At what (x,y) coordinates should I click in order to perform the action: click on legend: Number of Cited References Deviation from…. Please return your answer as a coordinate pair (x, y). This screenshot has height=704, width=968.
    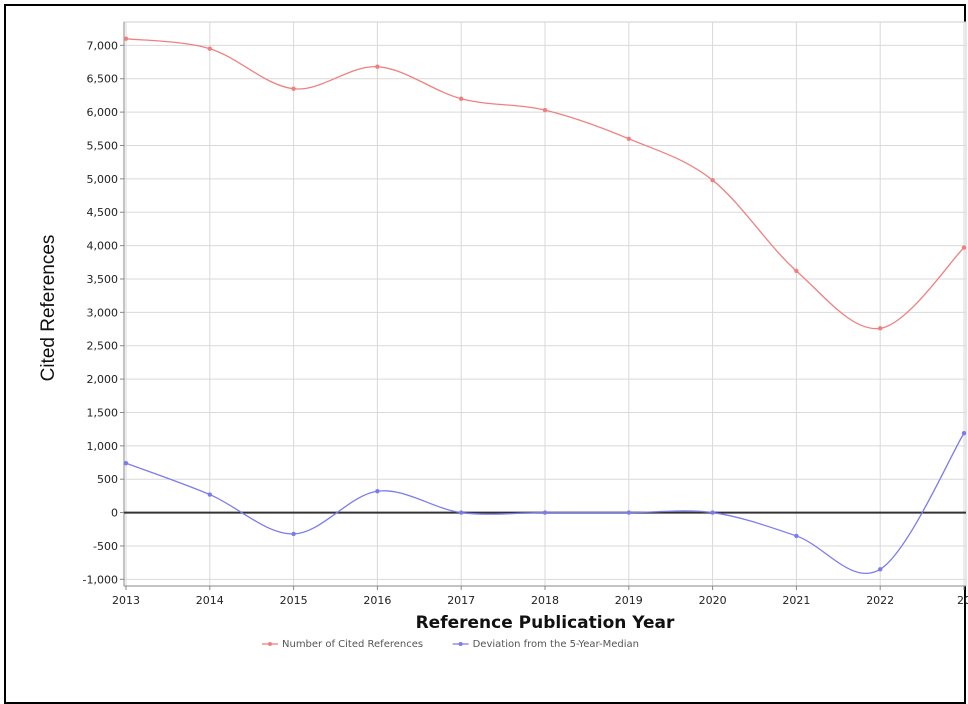
    Looking at the image, I should click on (450, 644).